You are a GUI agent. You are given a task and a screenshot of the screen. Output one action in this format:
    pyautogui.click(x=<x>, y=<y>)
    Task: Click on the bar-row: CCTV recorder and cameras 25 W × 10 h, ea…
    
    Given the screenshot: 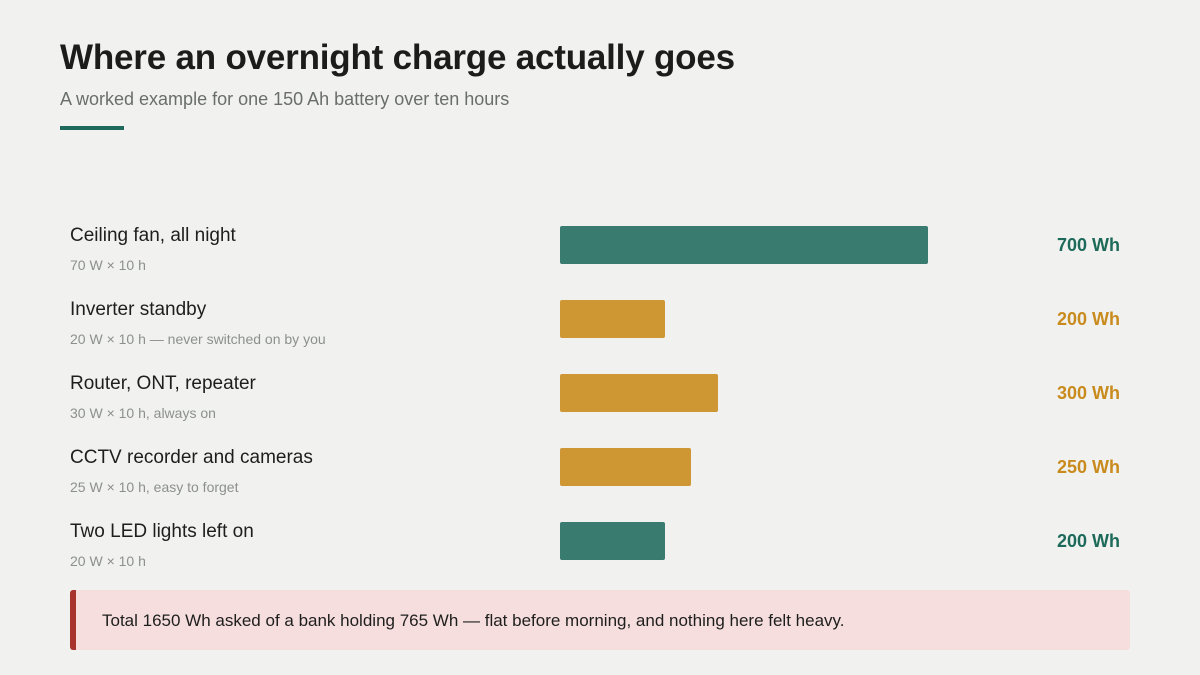 What is the action you would take?
    pyautogui.click(x=600, y=485)
    